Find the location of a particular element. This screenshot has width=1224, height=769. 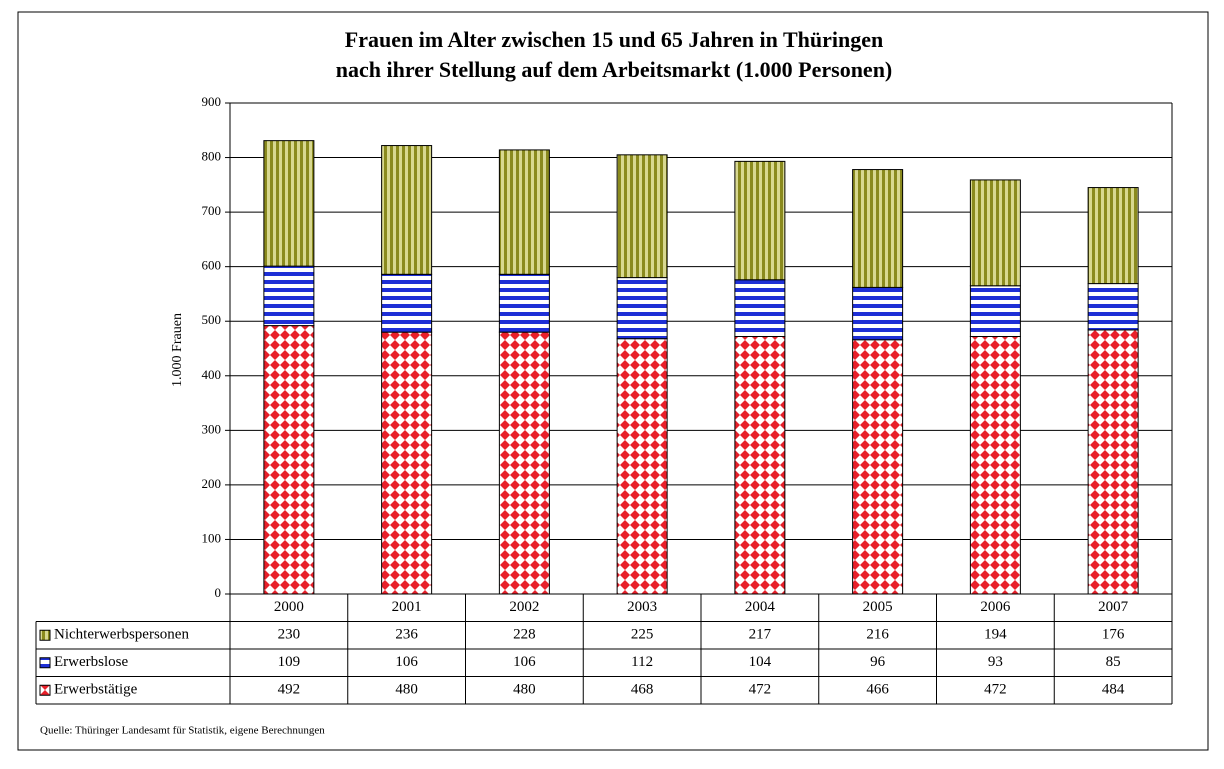

legend-label: Nichterwerbspersonen is located at coordinates (121, 635).